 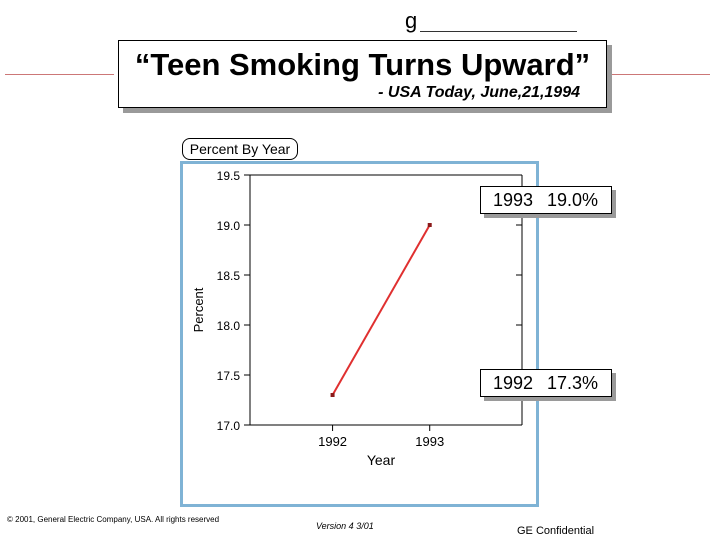 What do you see at coordinates (229, 276) in the screenshot?
I see `y-tick-label: 18.5` at bounding box center [229, 276].